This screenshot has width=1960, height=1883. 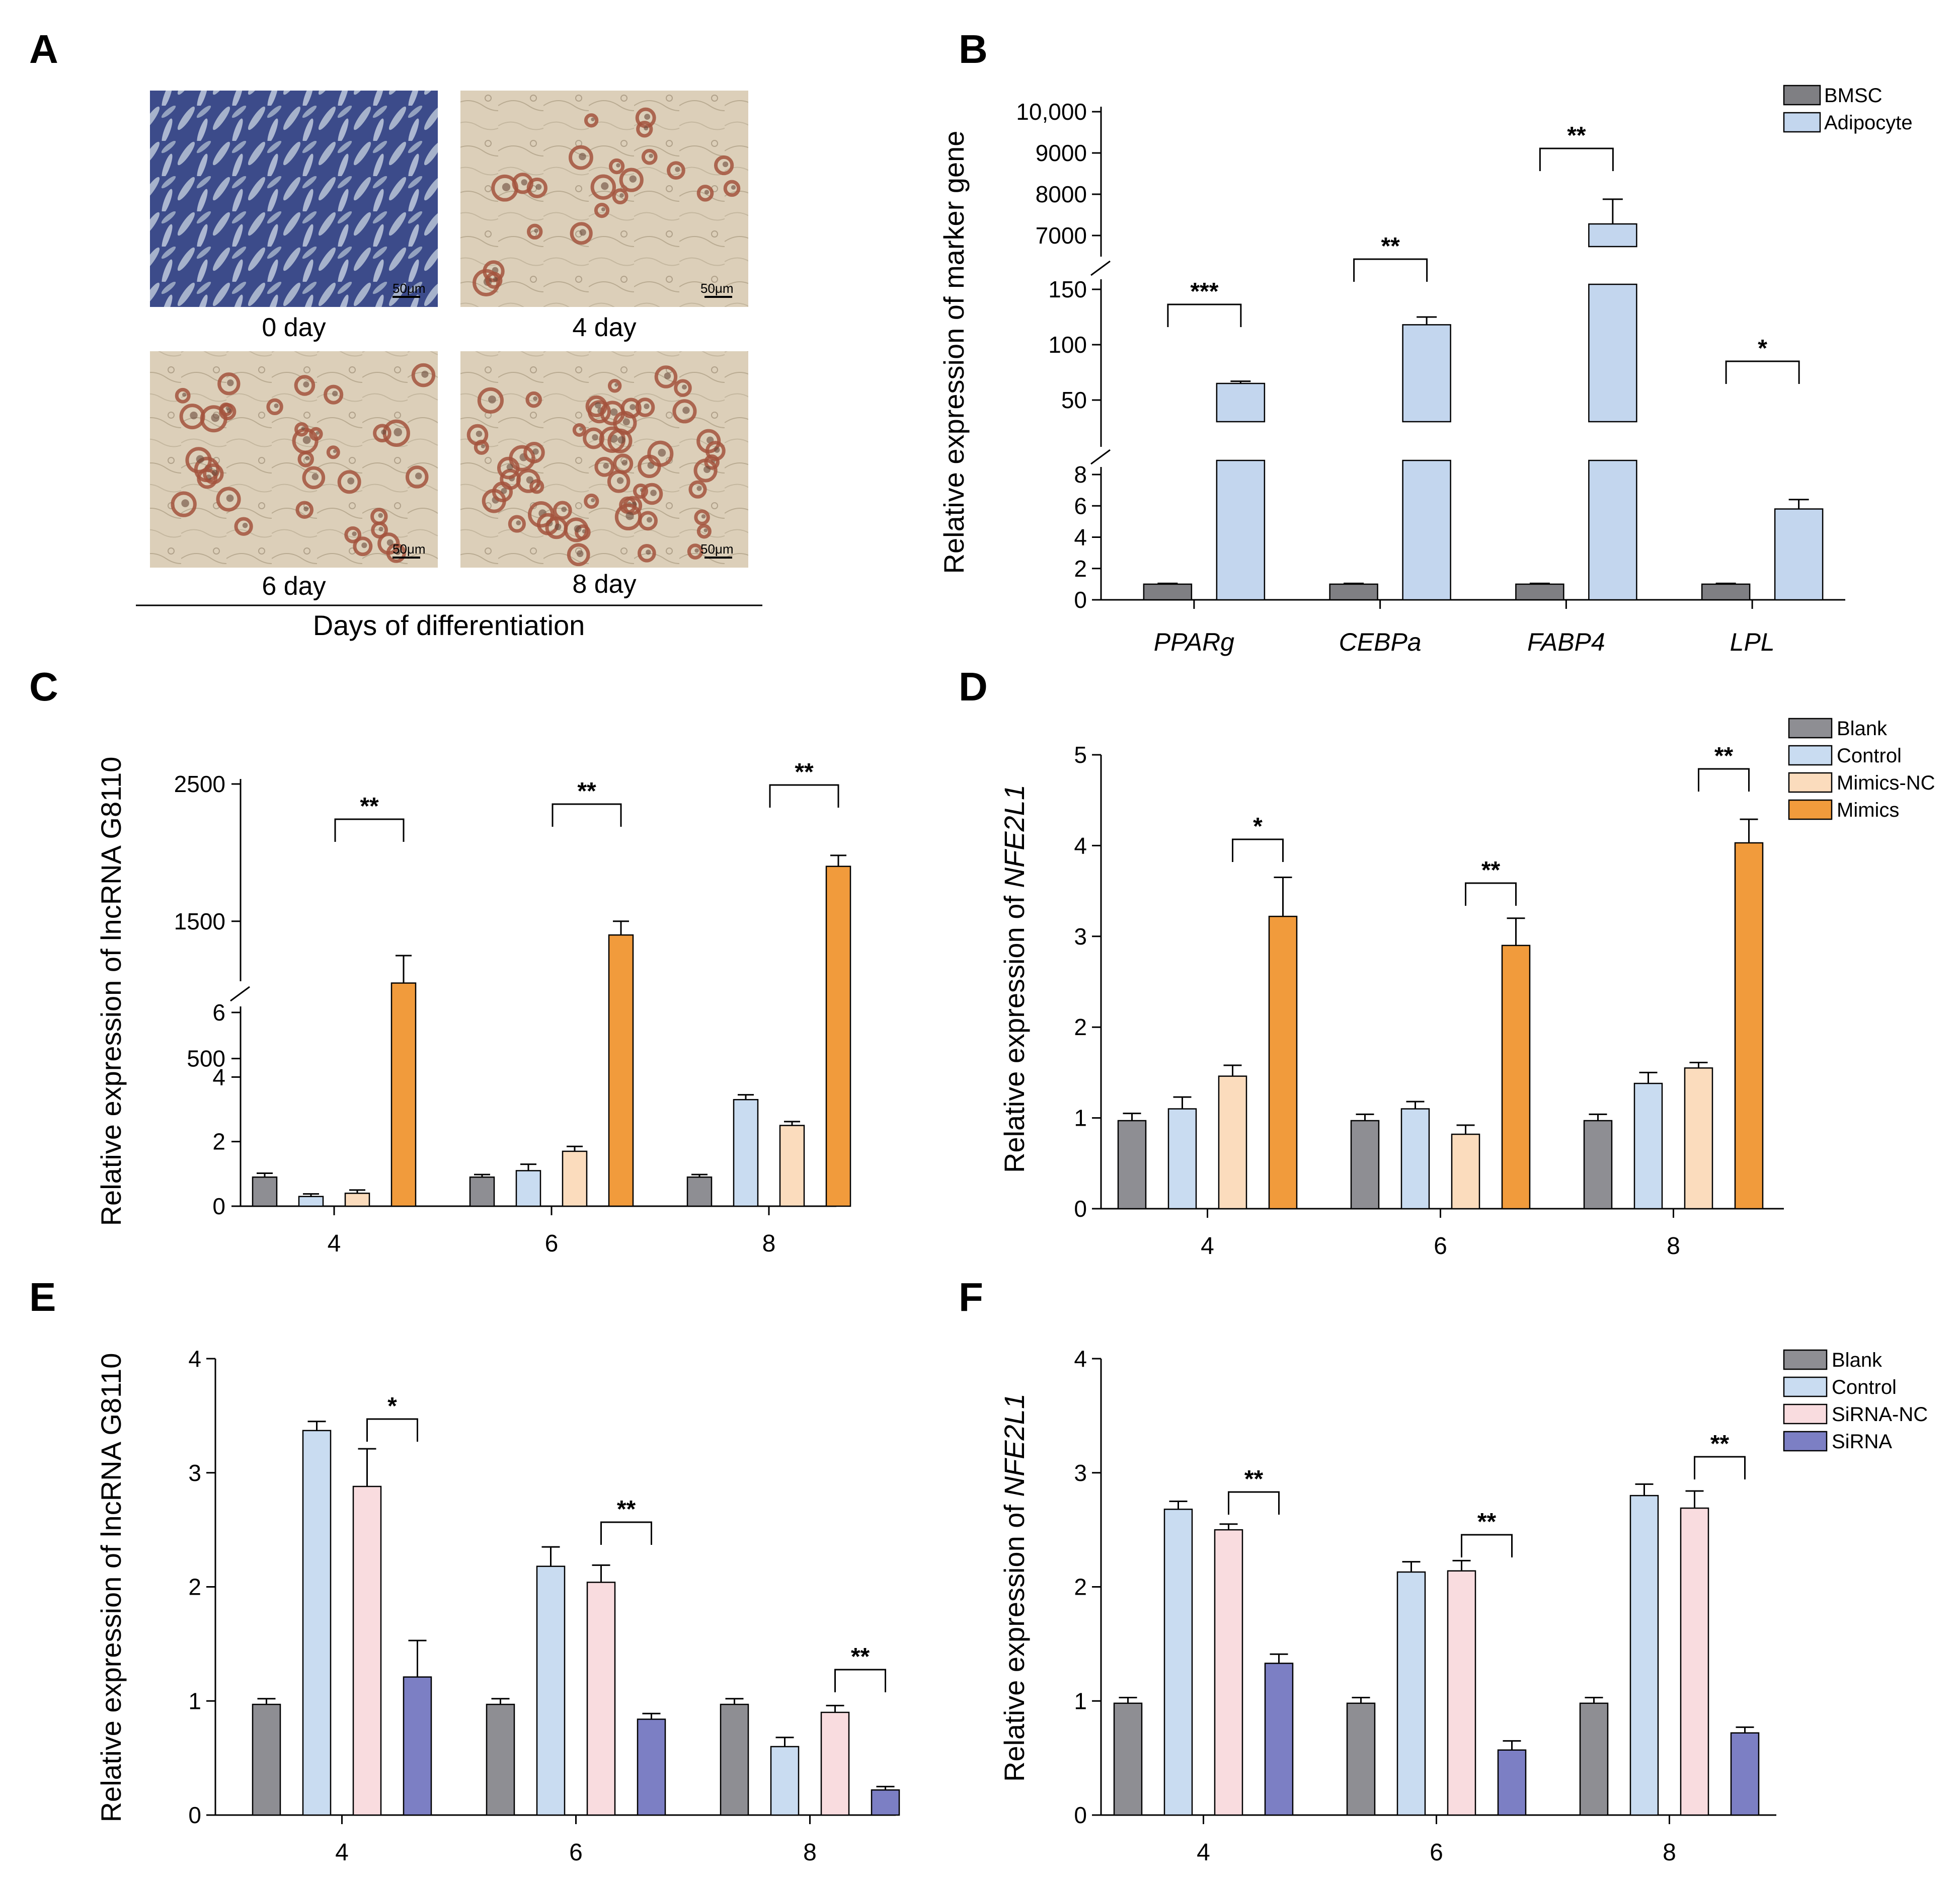 What do you see at coordinates (769, 1243) in the screenshot?
I see `x-category-label: 8` at bounding box center [769, 1243].